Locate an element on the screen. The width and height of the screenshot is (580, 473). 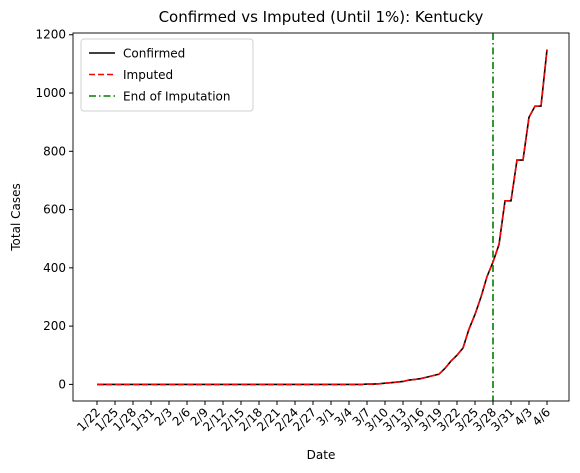
legend-frame is located at coordinates (167, 75).